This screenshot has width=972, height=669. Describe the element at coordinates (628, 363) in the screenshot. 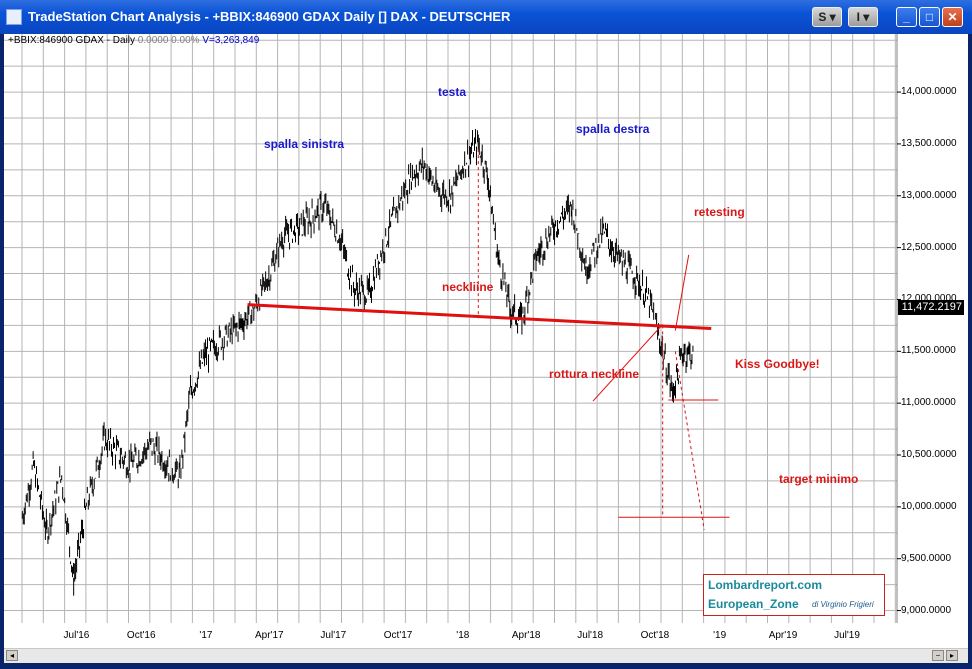

I see `breakout-pointer` at that location.